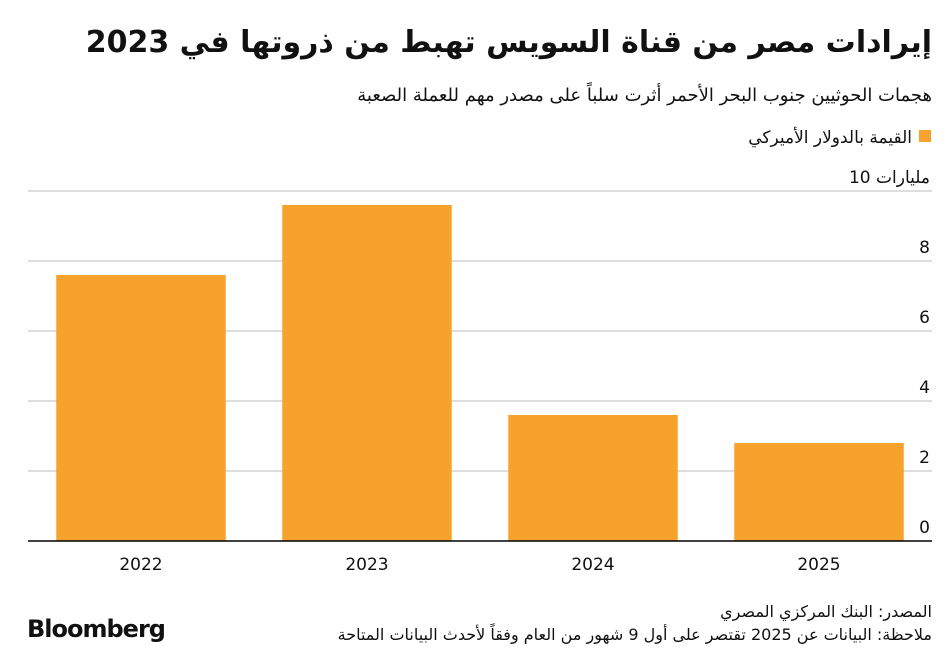 This screenshot has height=650, width=947. I want to click on y-tick-label: 6, so click(924, 318).